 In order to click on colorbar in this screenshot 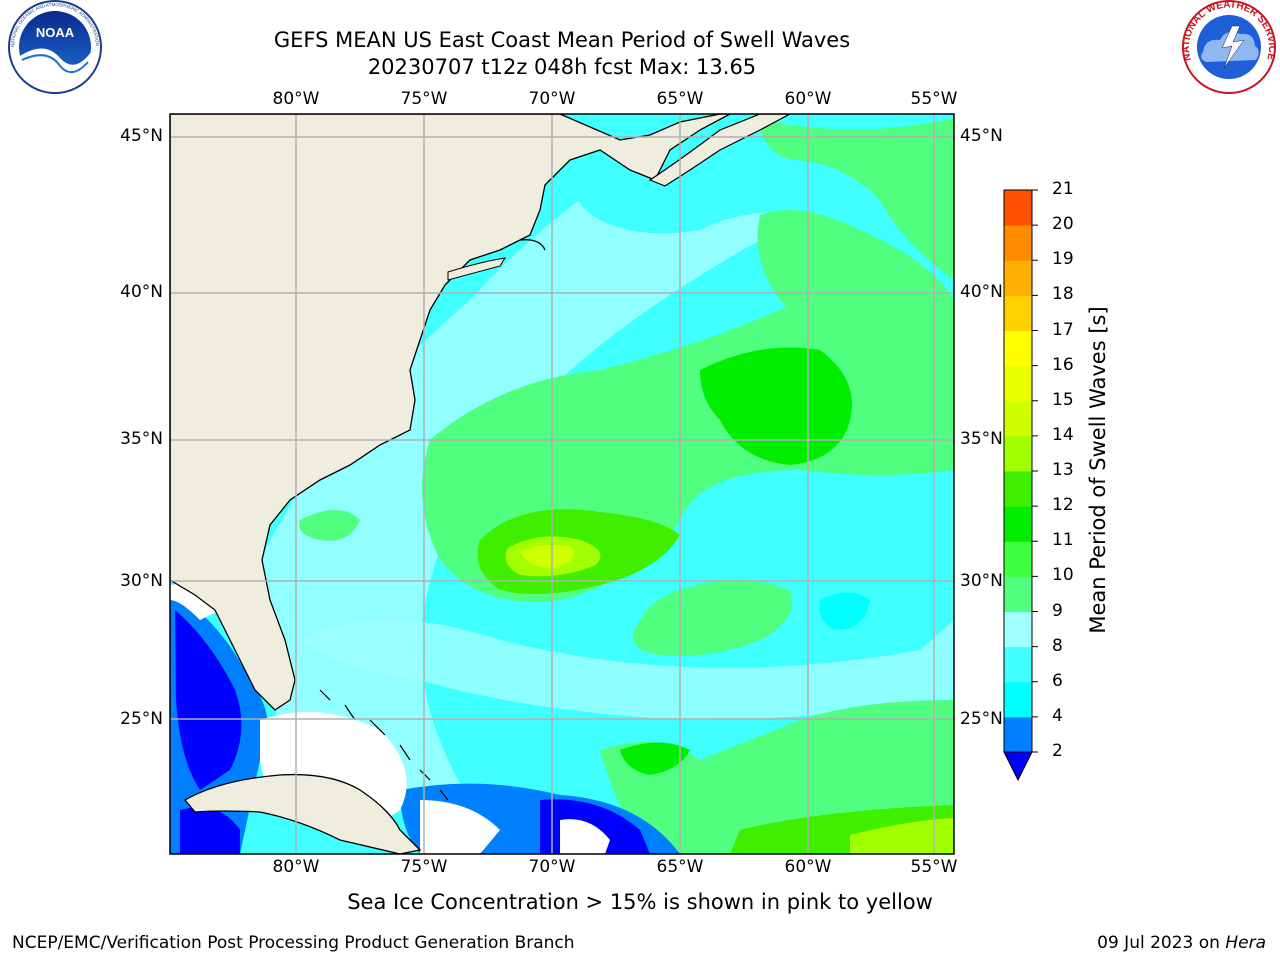, I will do `click(1020, 485)`.